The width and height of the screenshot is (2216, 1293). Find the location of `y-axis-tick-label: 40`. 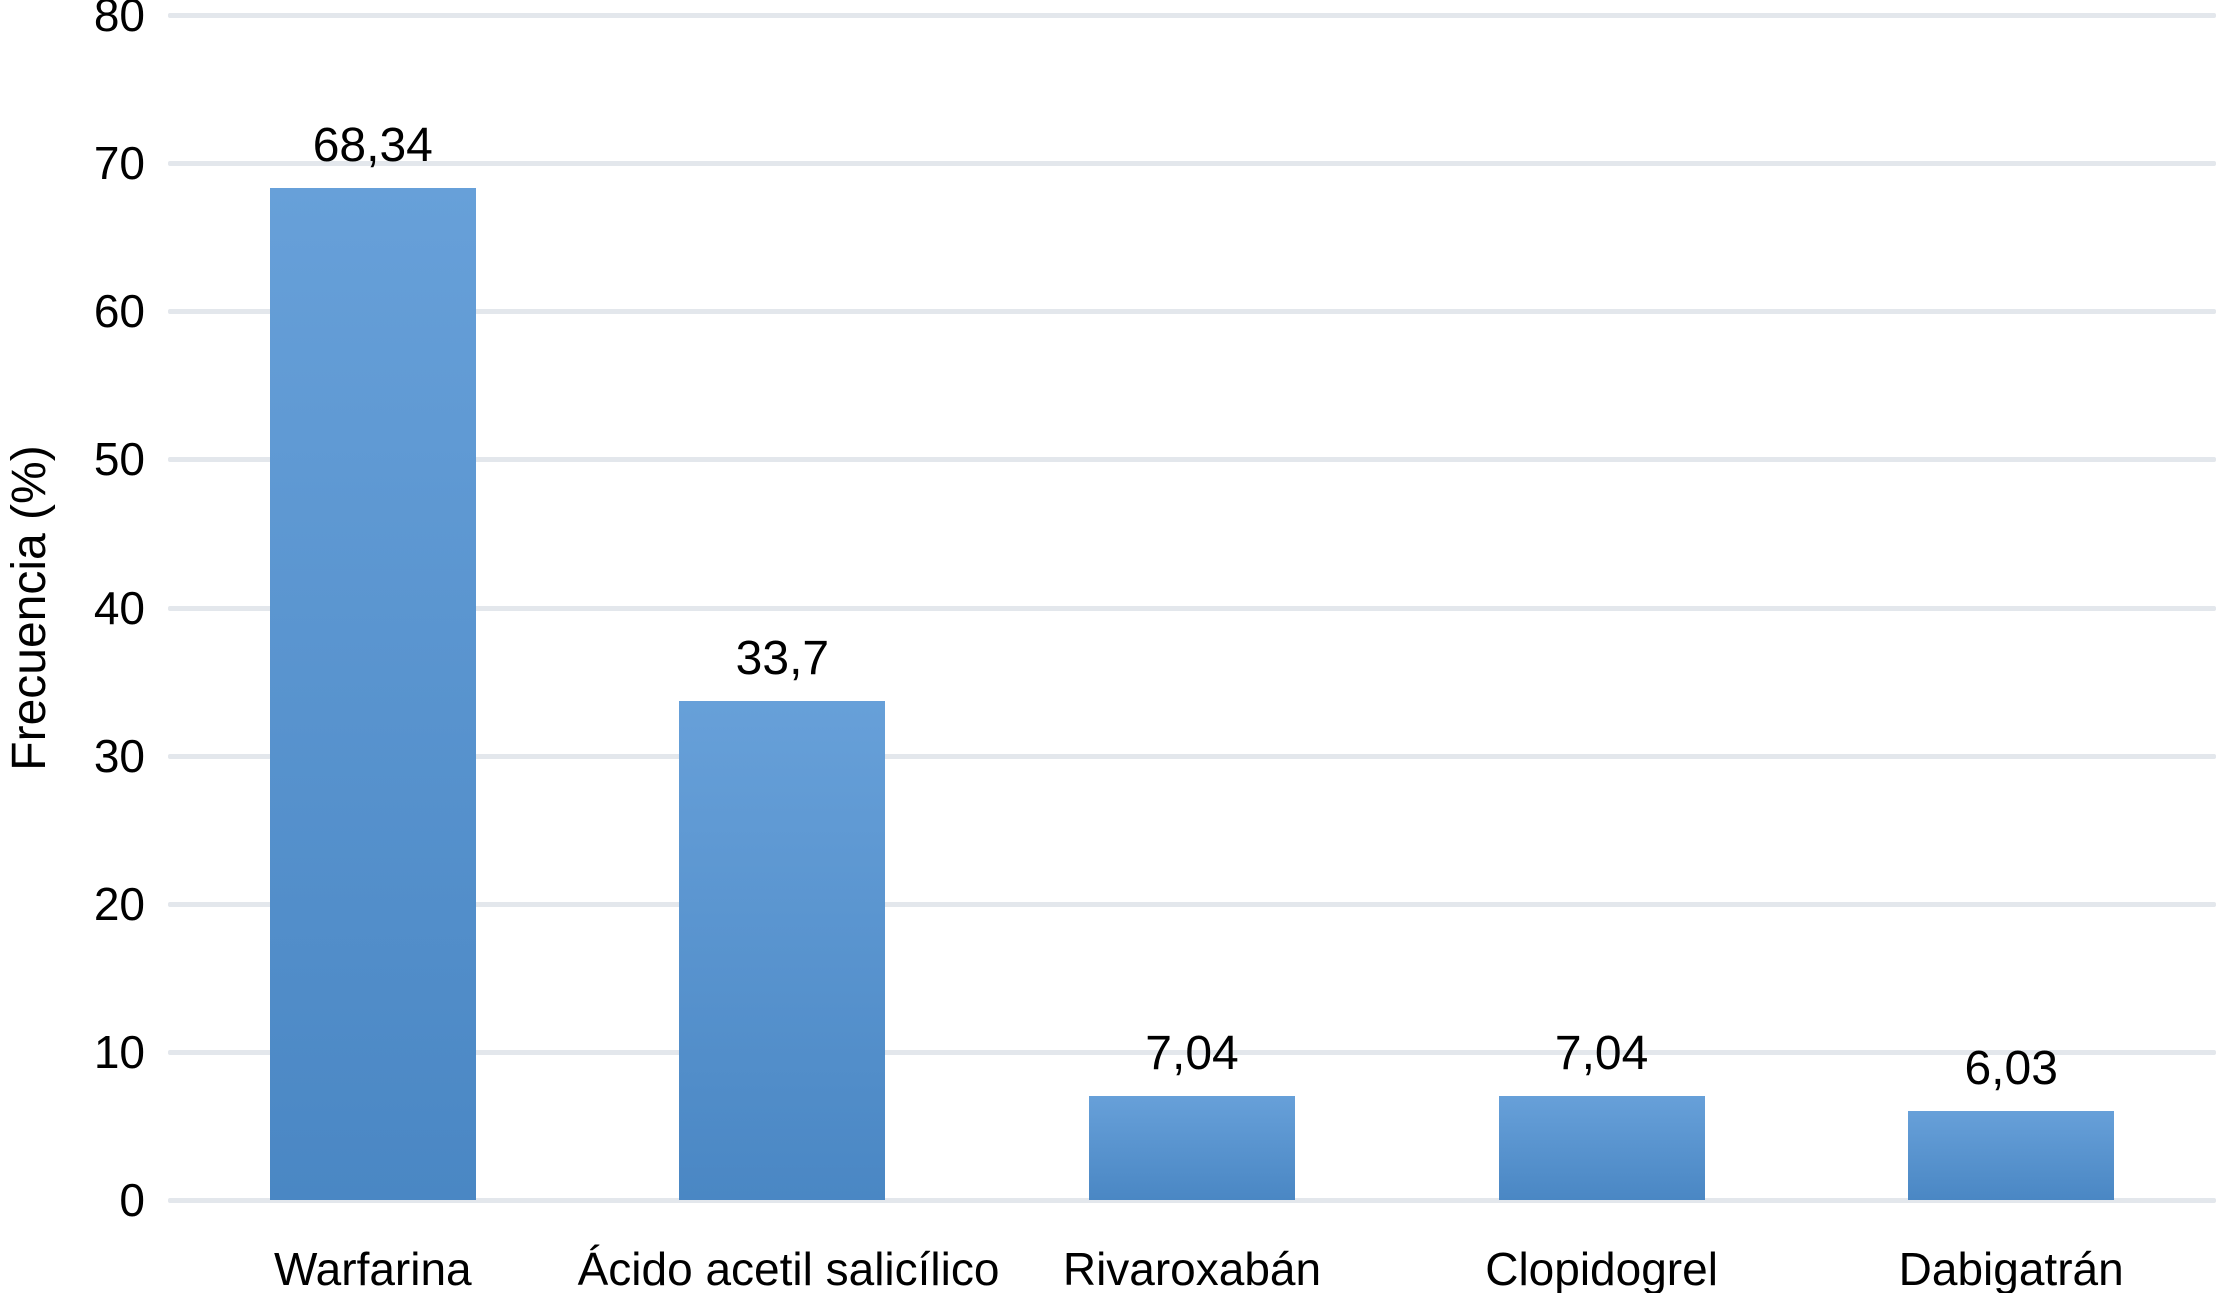

y-axis-tick-label: 40 is located at coordinates (119, 607).